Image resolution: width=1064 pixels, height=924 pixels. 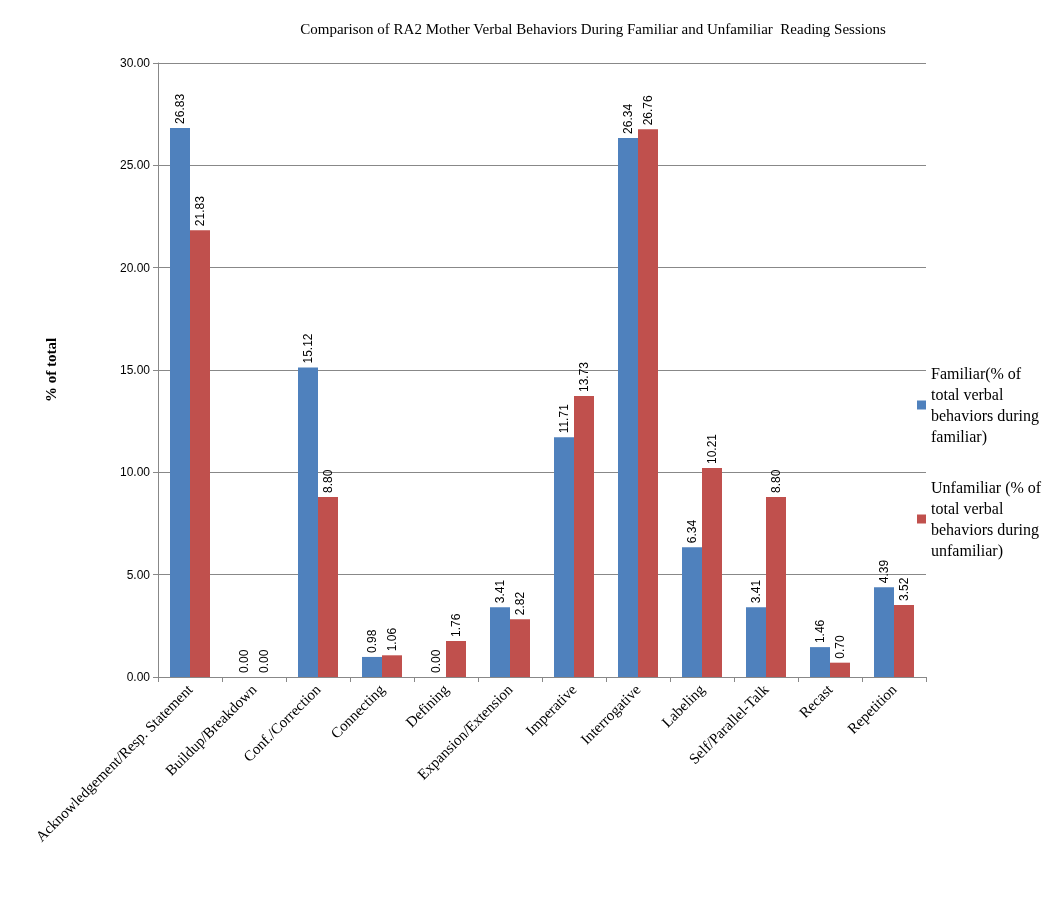 What do you see at coordinates (904, 589) in the screenshot?
I see `data-label: 3.52` at bounding box center [904, 589].